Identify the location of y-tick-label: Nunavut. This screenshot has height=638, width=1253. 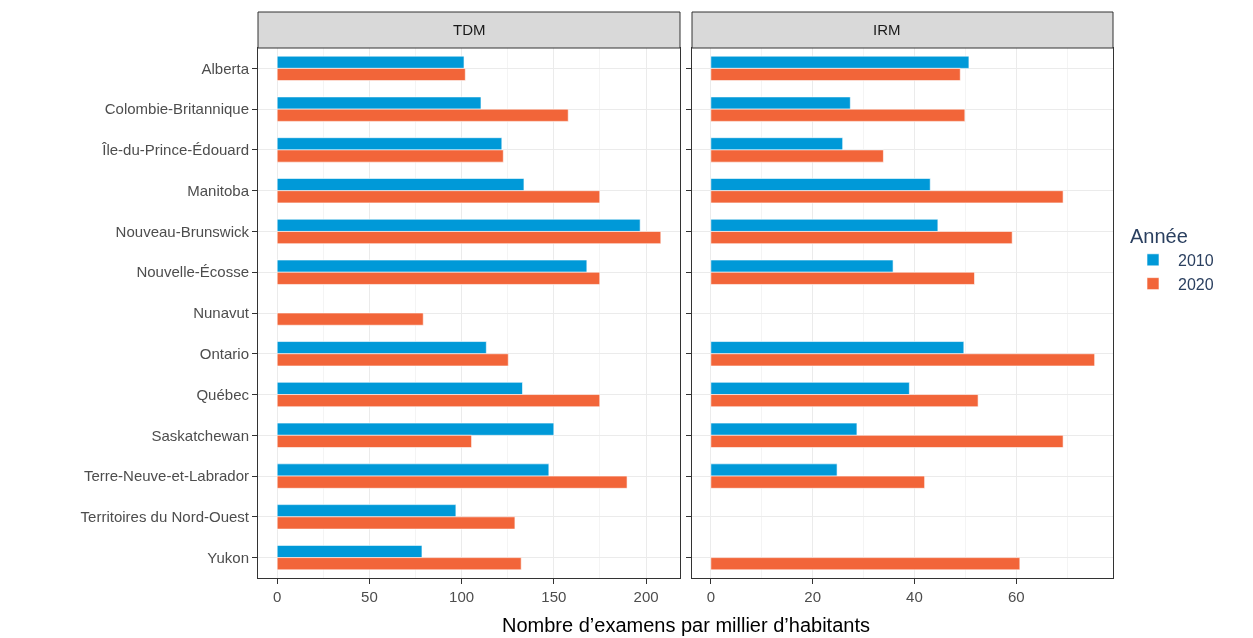
(221, 313).